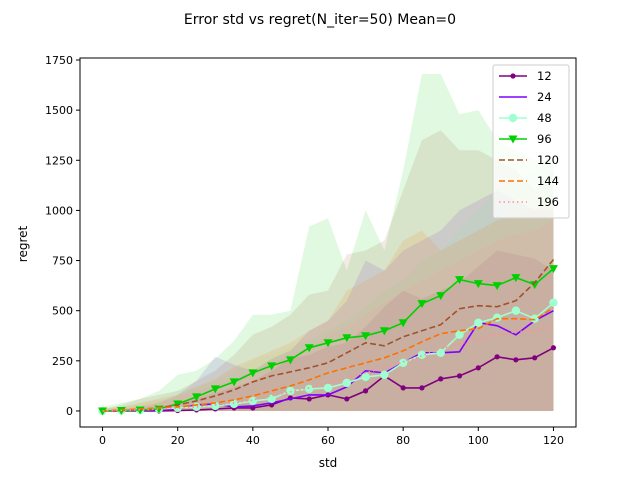  I want to click on y-tick-label: 0, so click(69, 411).